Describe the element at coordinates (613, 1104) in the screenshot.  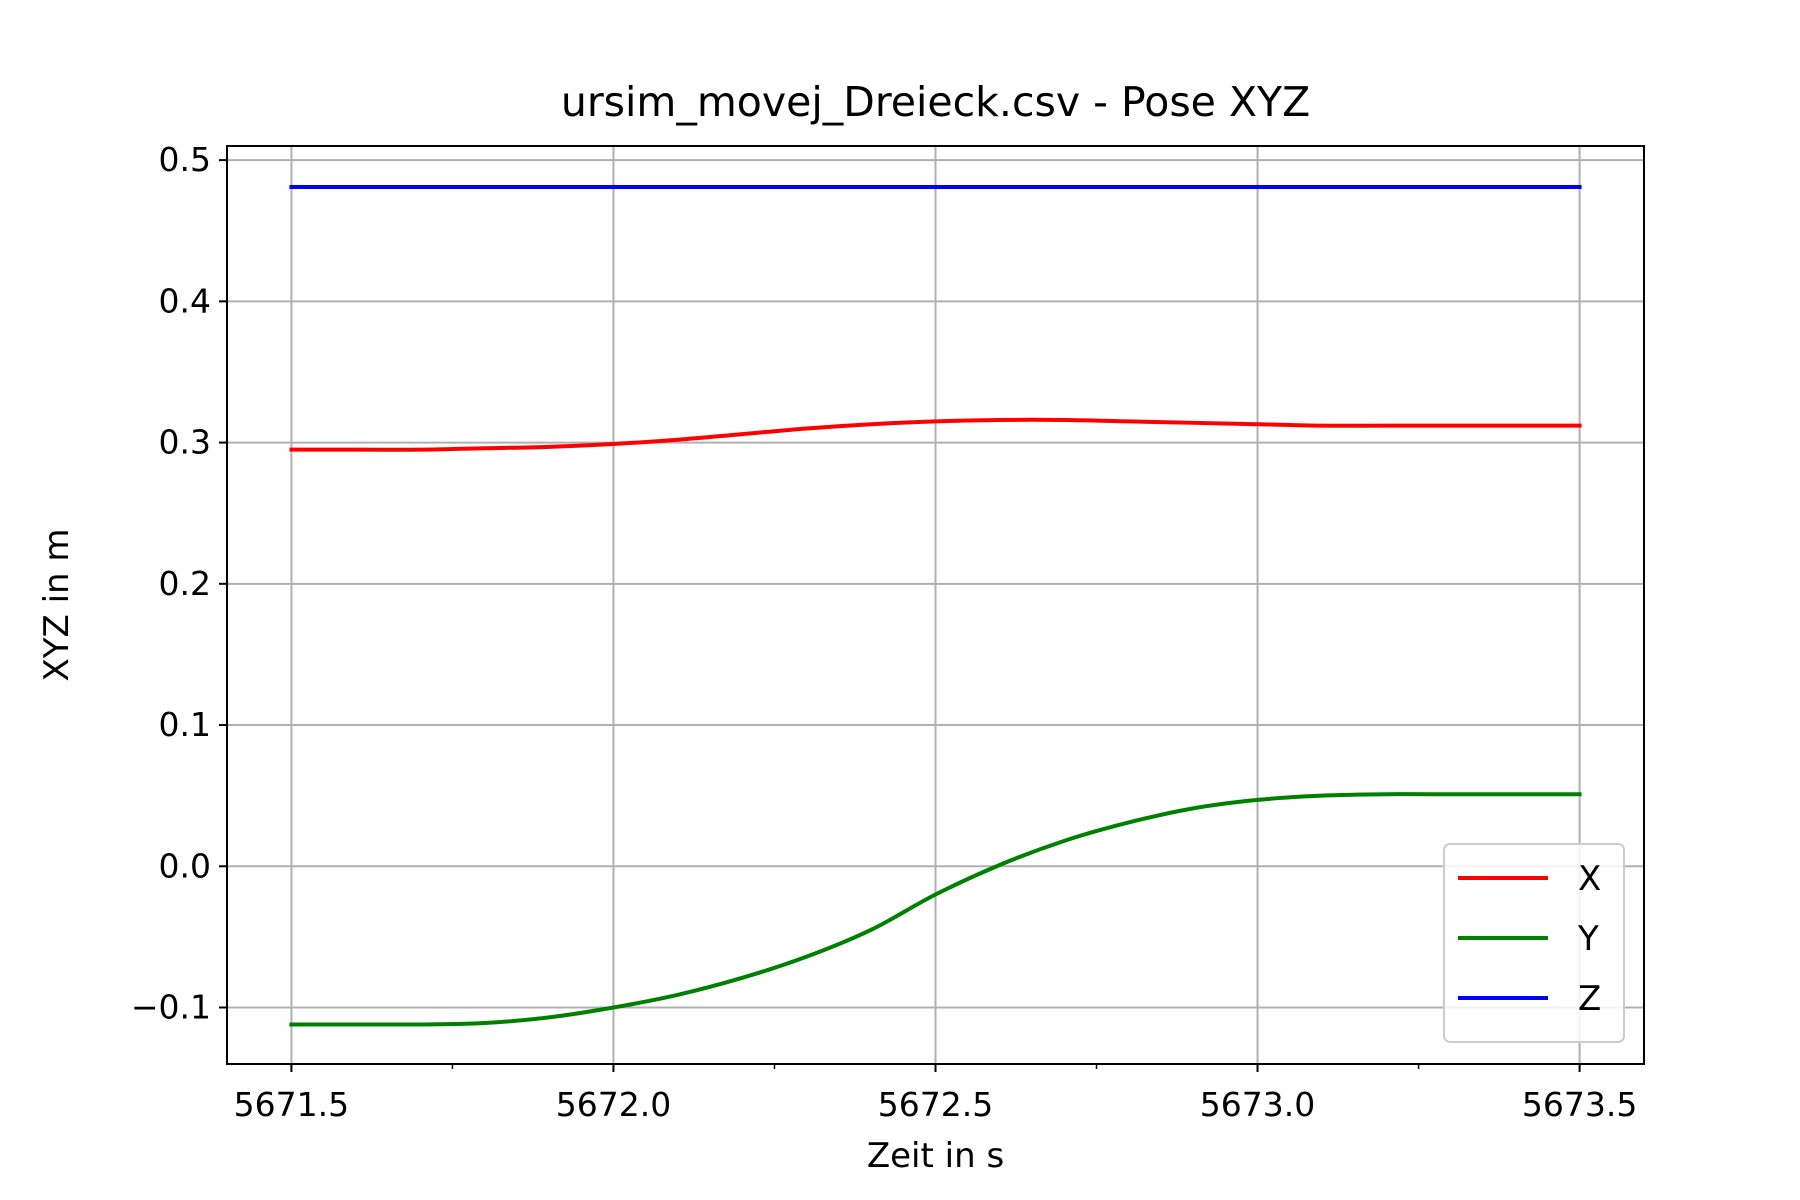
I see `x-tick-label: 5672.0` at that location.